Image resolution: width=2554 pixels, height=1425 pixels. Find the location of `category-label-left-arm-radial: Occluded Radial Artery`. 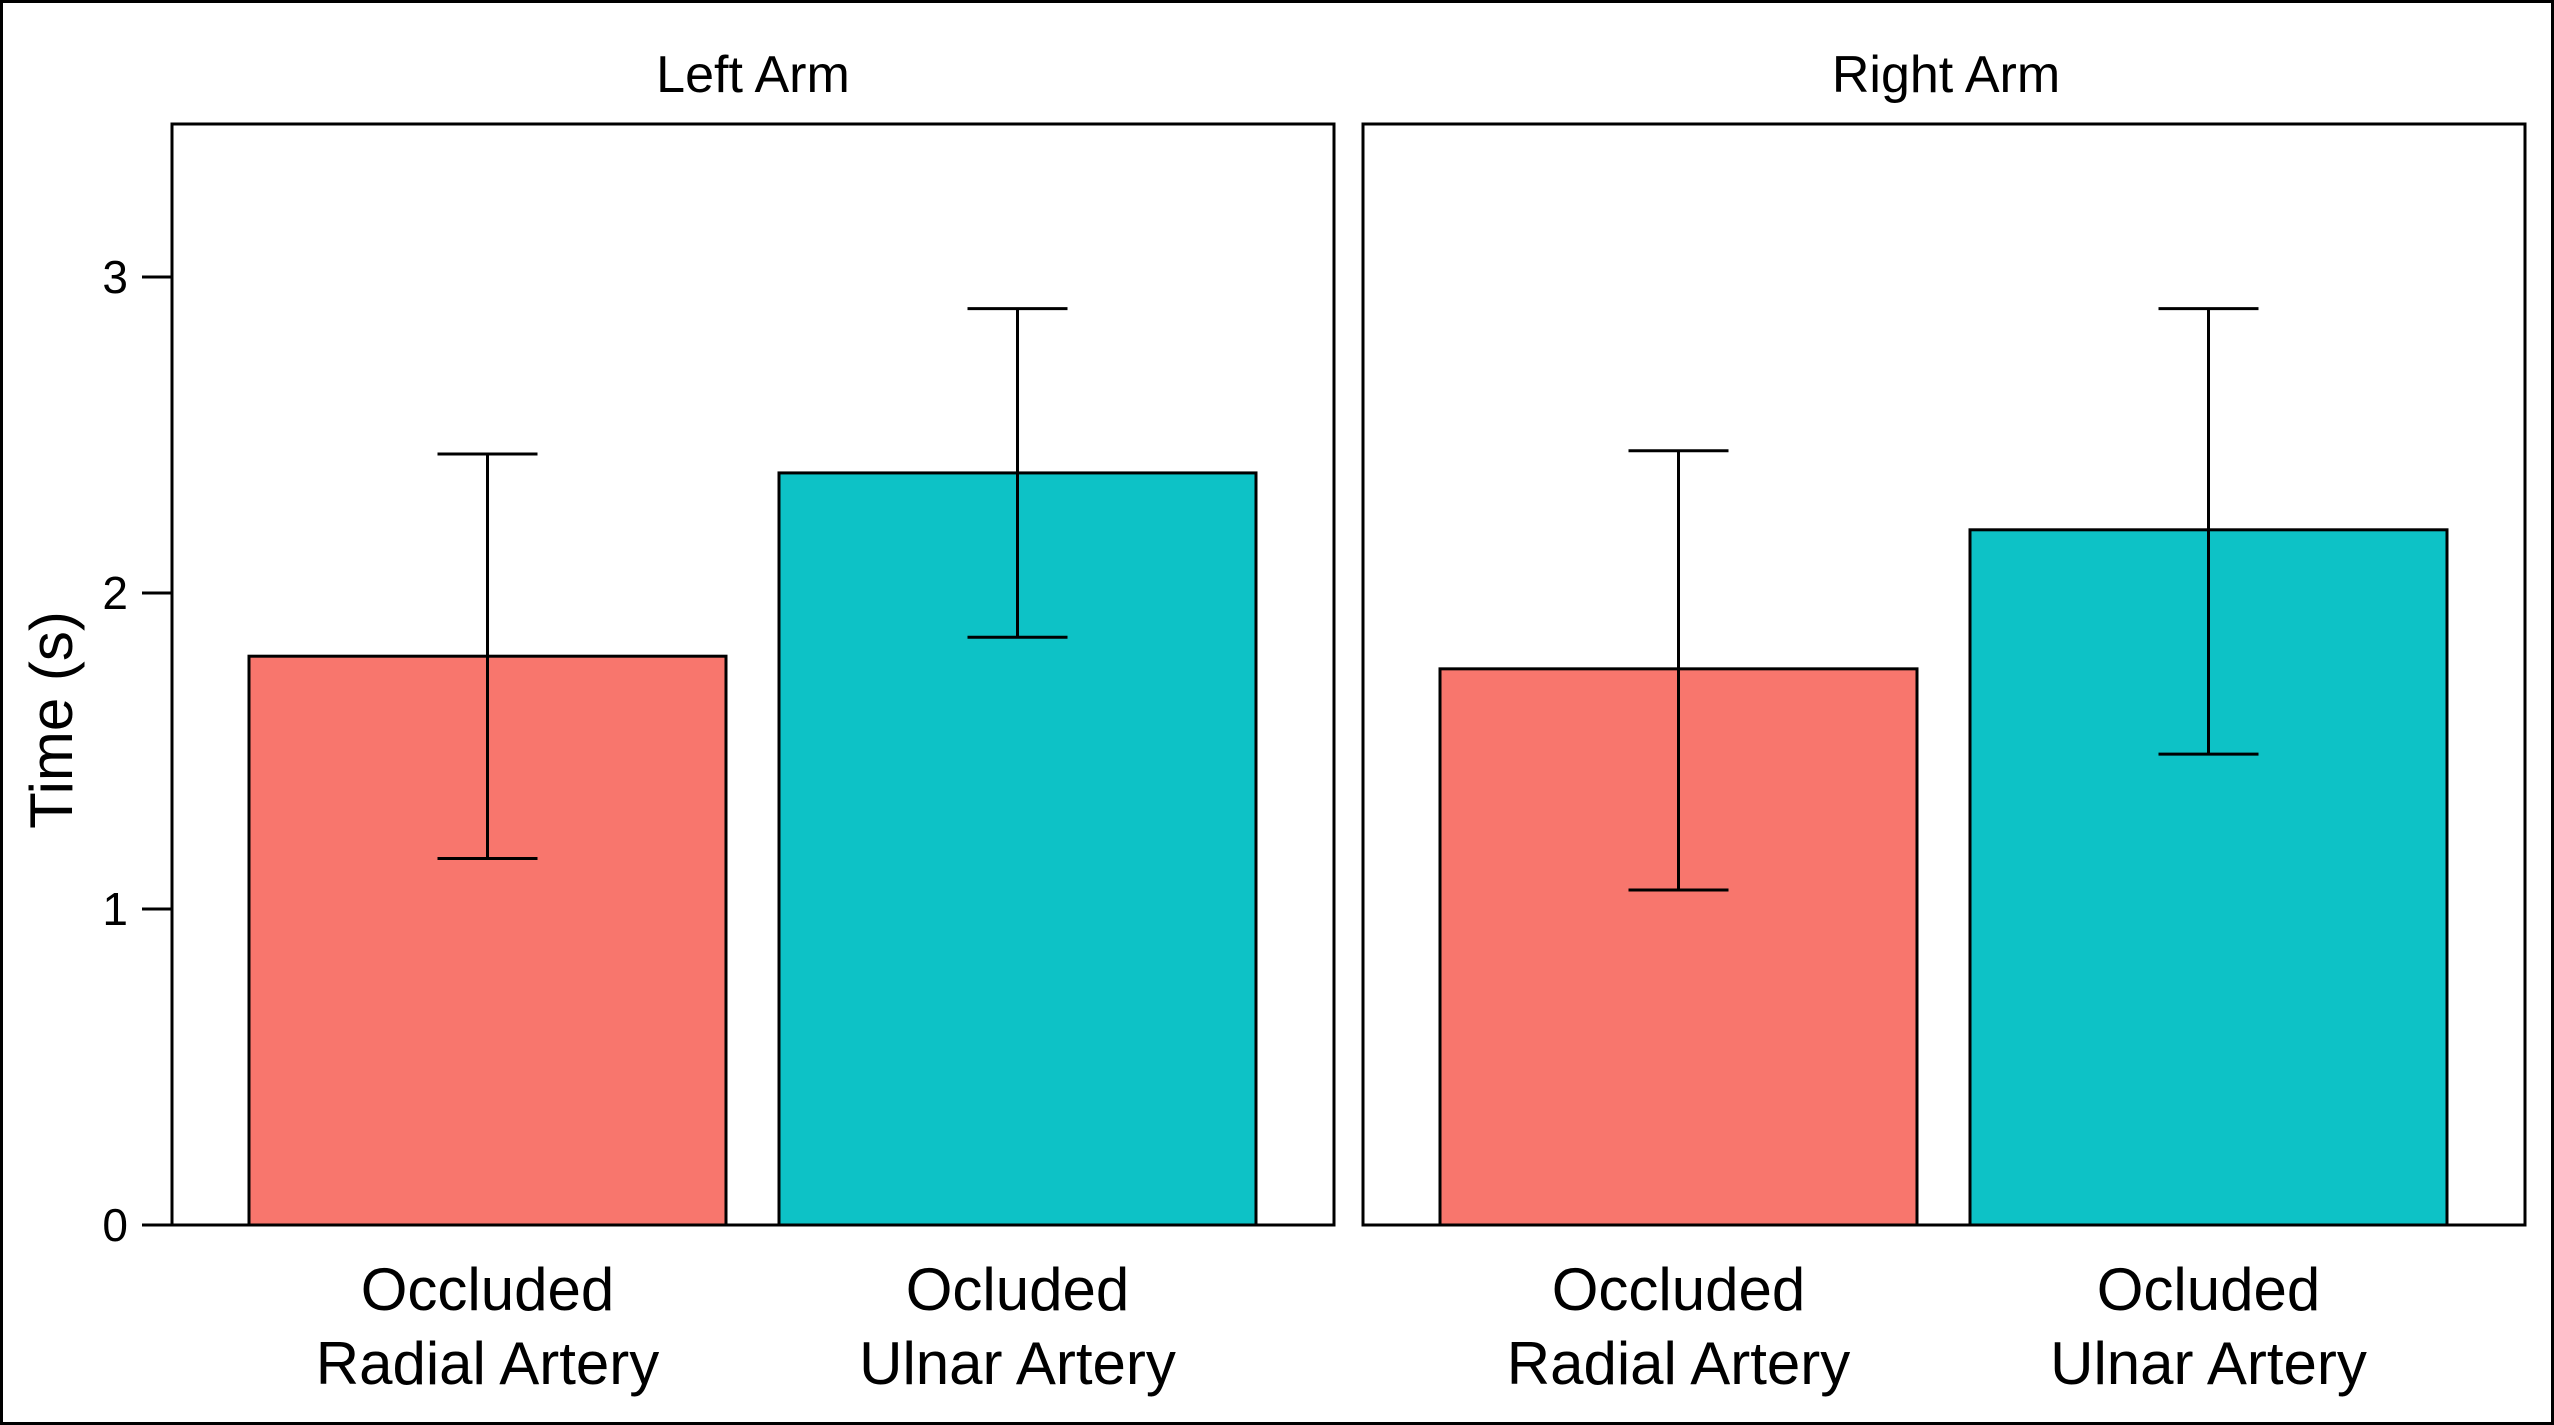

category-label-left-arm-radial: Occluded Radial Artery is located at coordinates (487, 1326).